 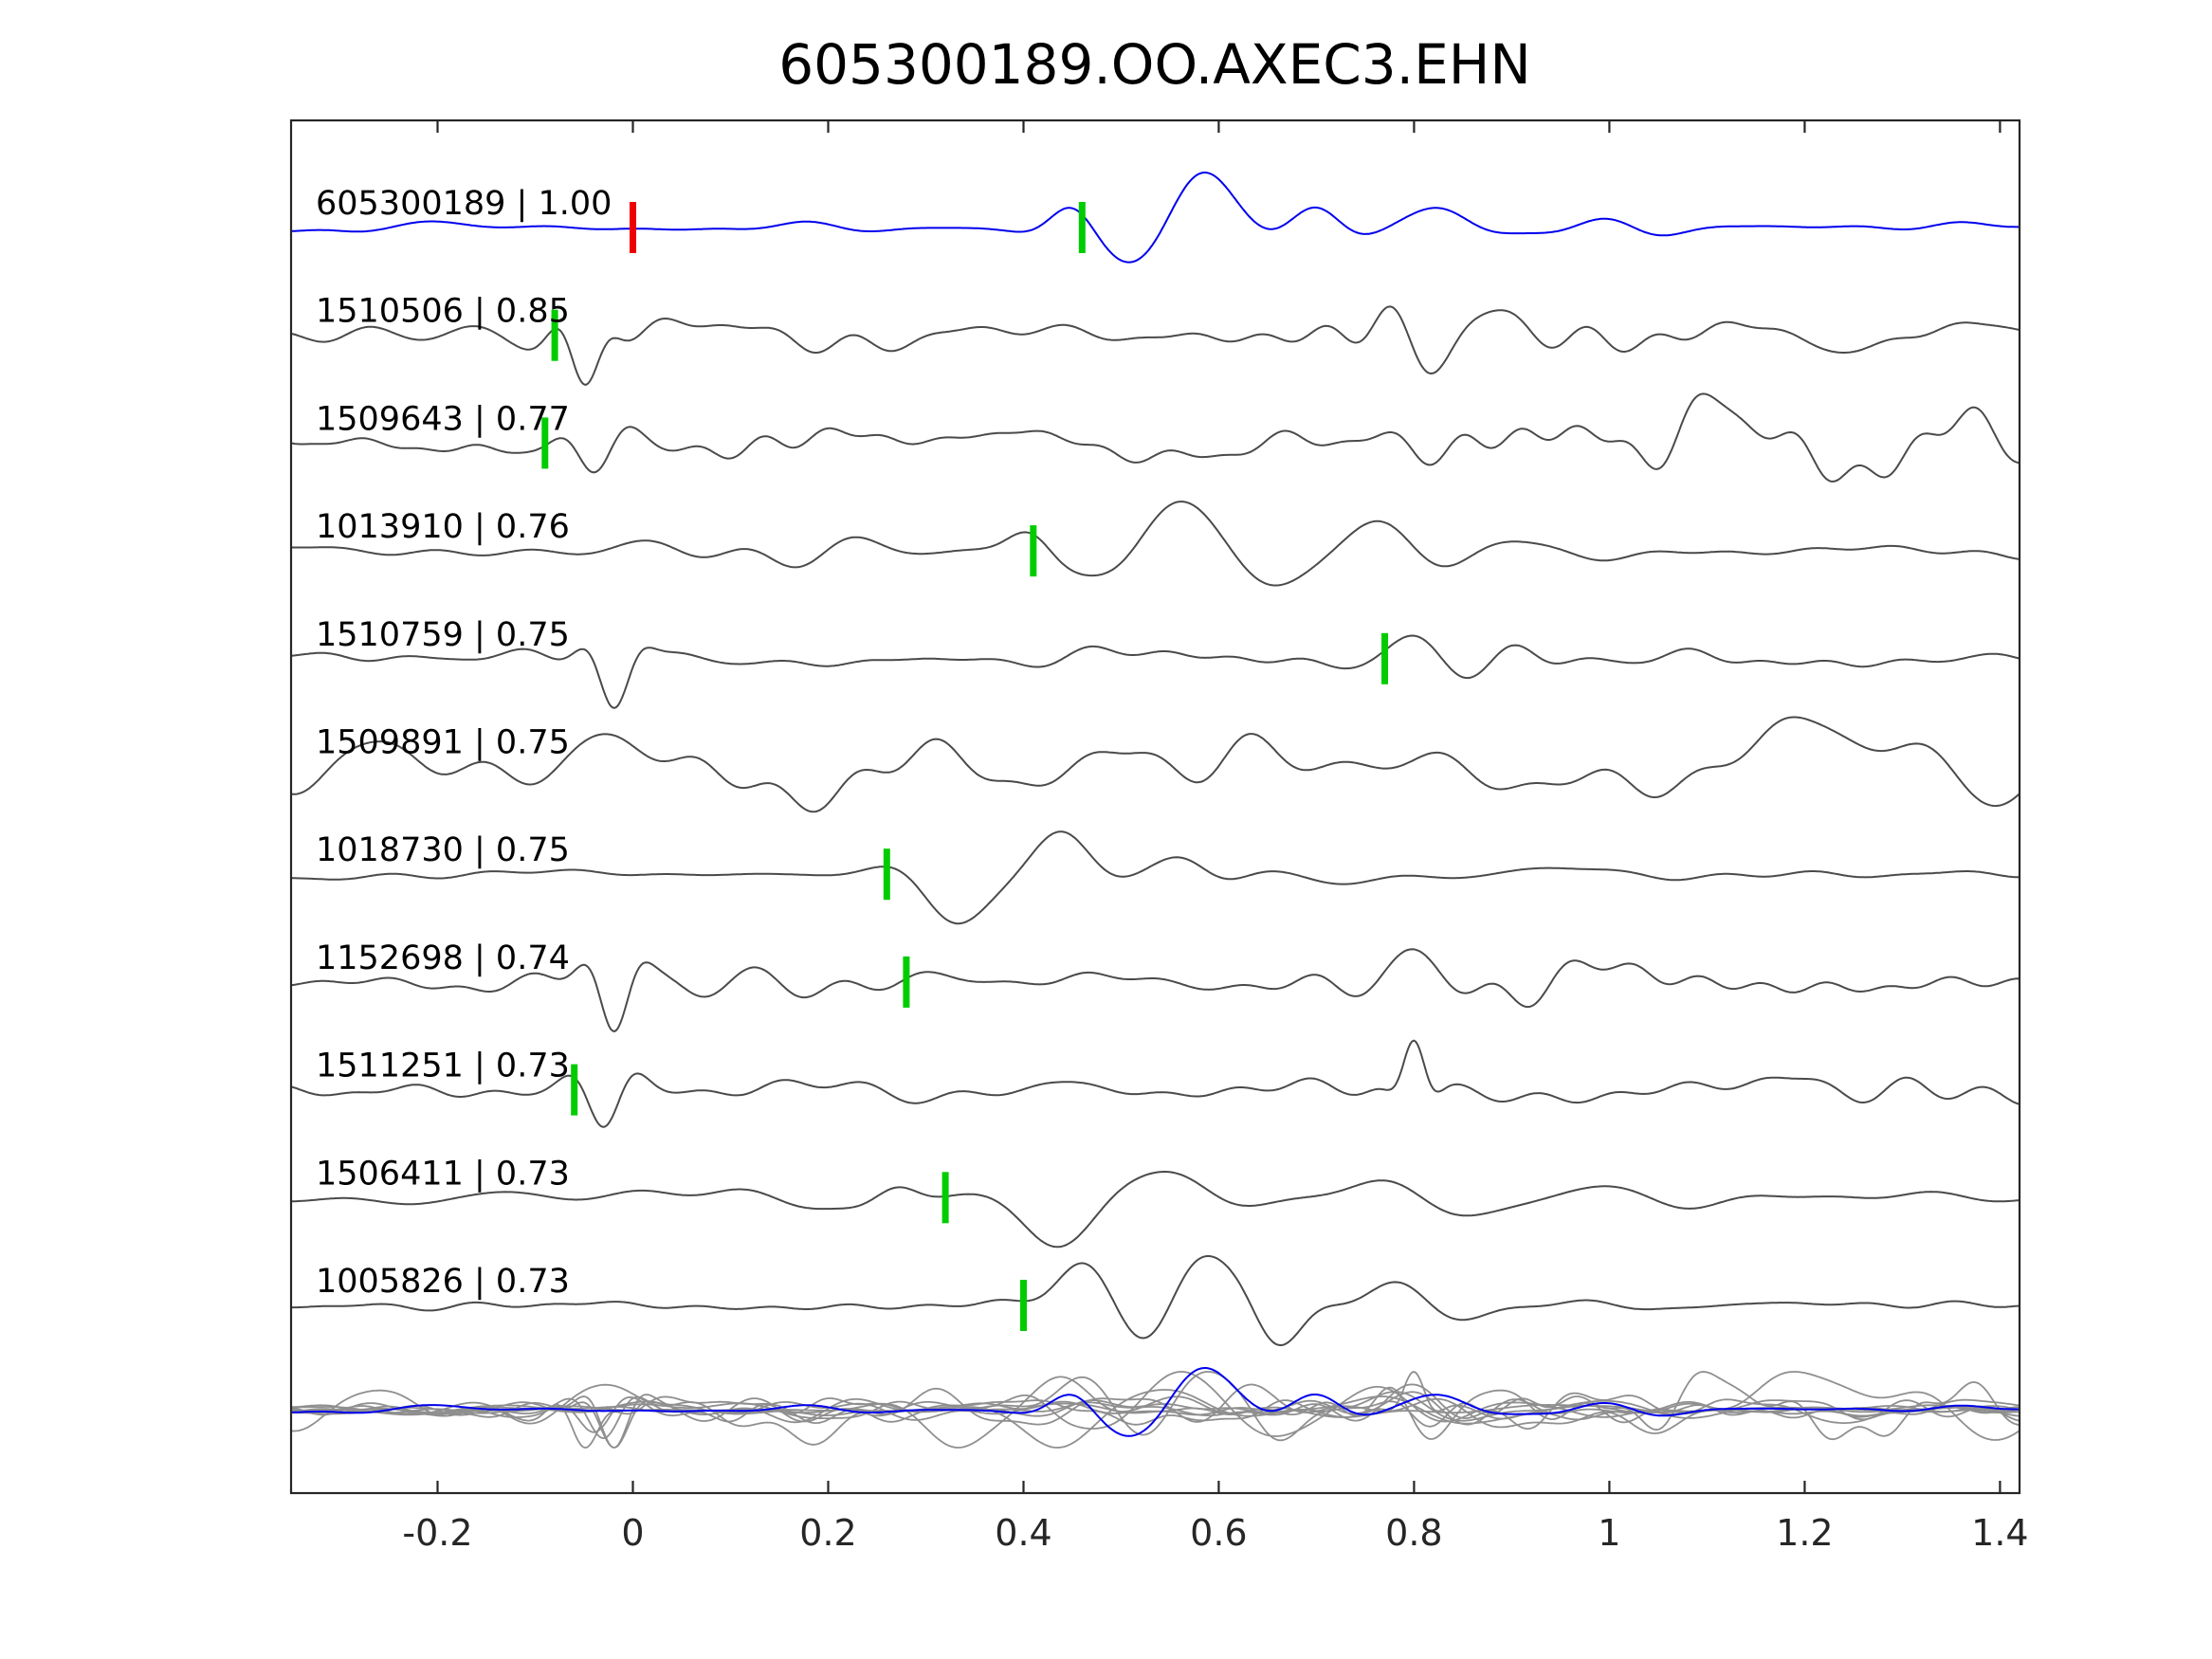 I want to click on trace-label-1506411: 1506411 | 0.73, so click(x=443, y=1174).